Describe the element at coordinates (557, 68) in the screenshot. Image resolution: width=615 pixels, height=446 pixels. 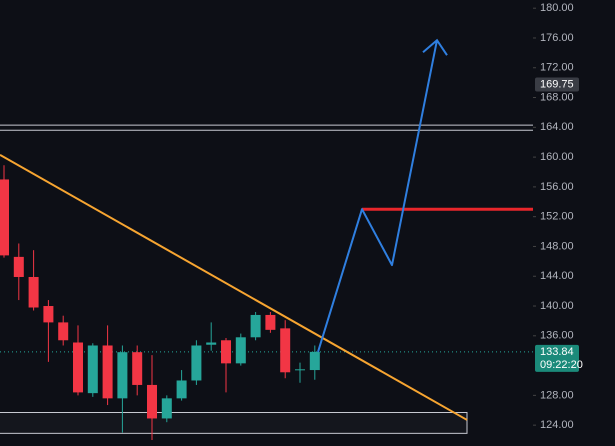
I see `y-tick-label: 172.00` at that location.